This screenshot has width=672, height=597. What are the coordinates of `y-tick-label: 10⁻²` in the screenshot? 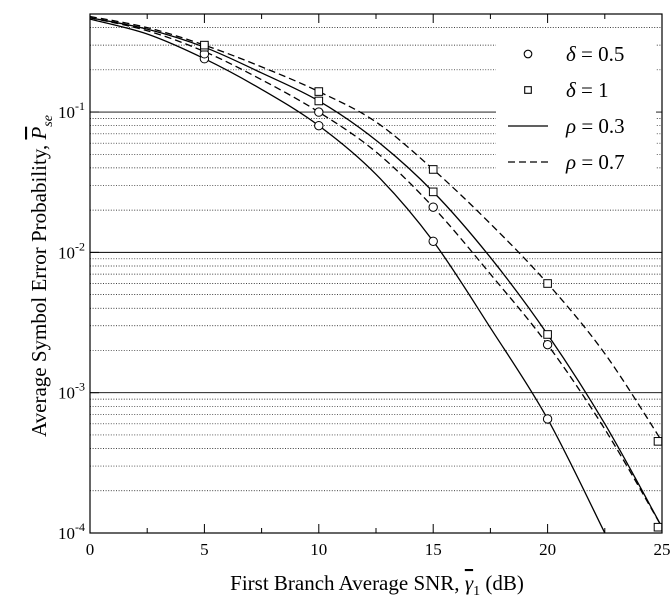 It's located at (71, 250).